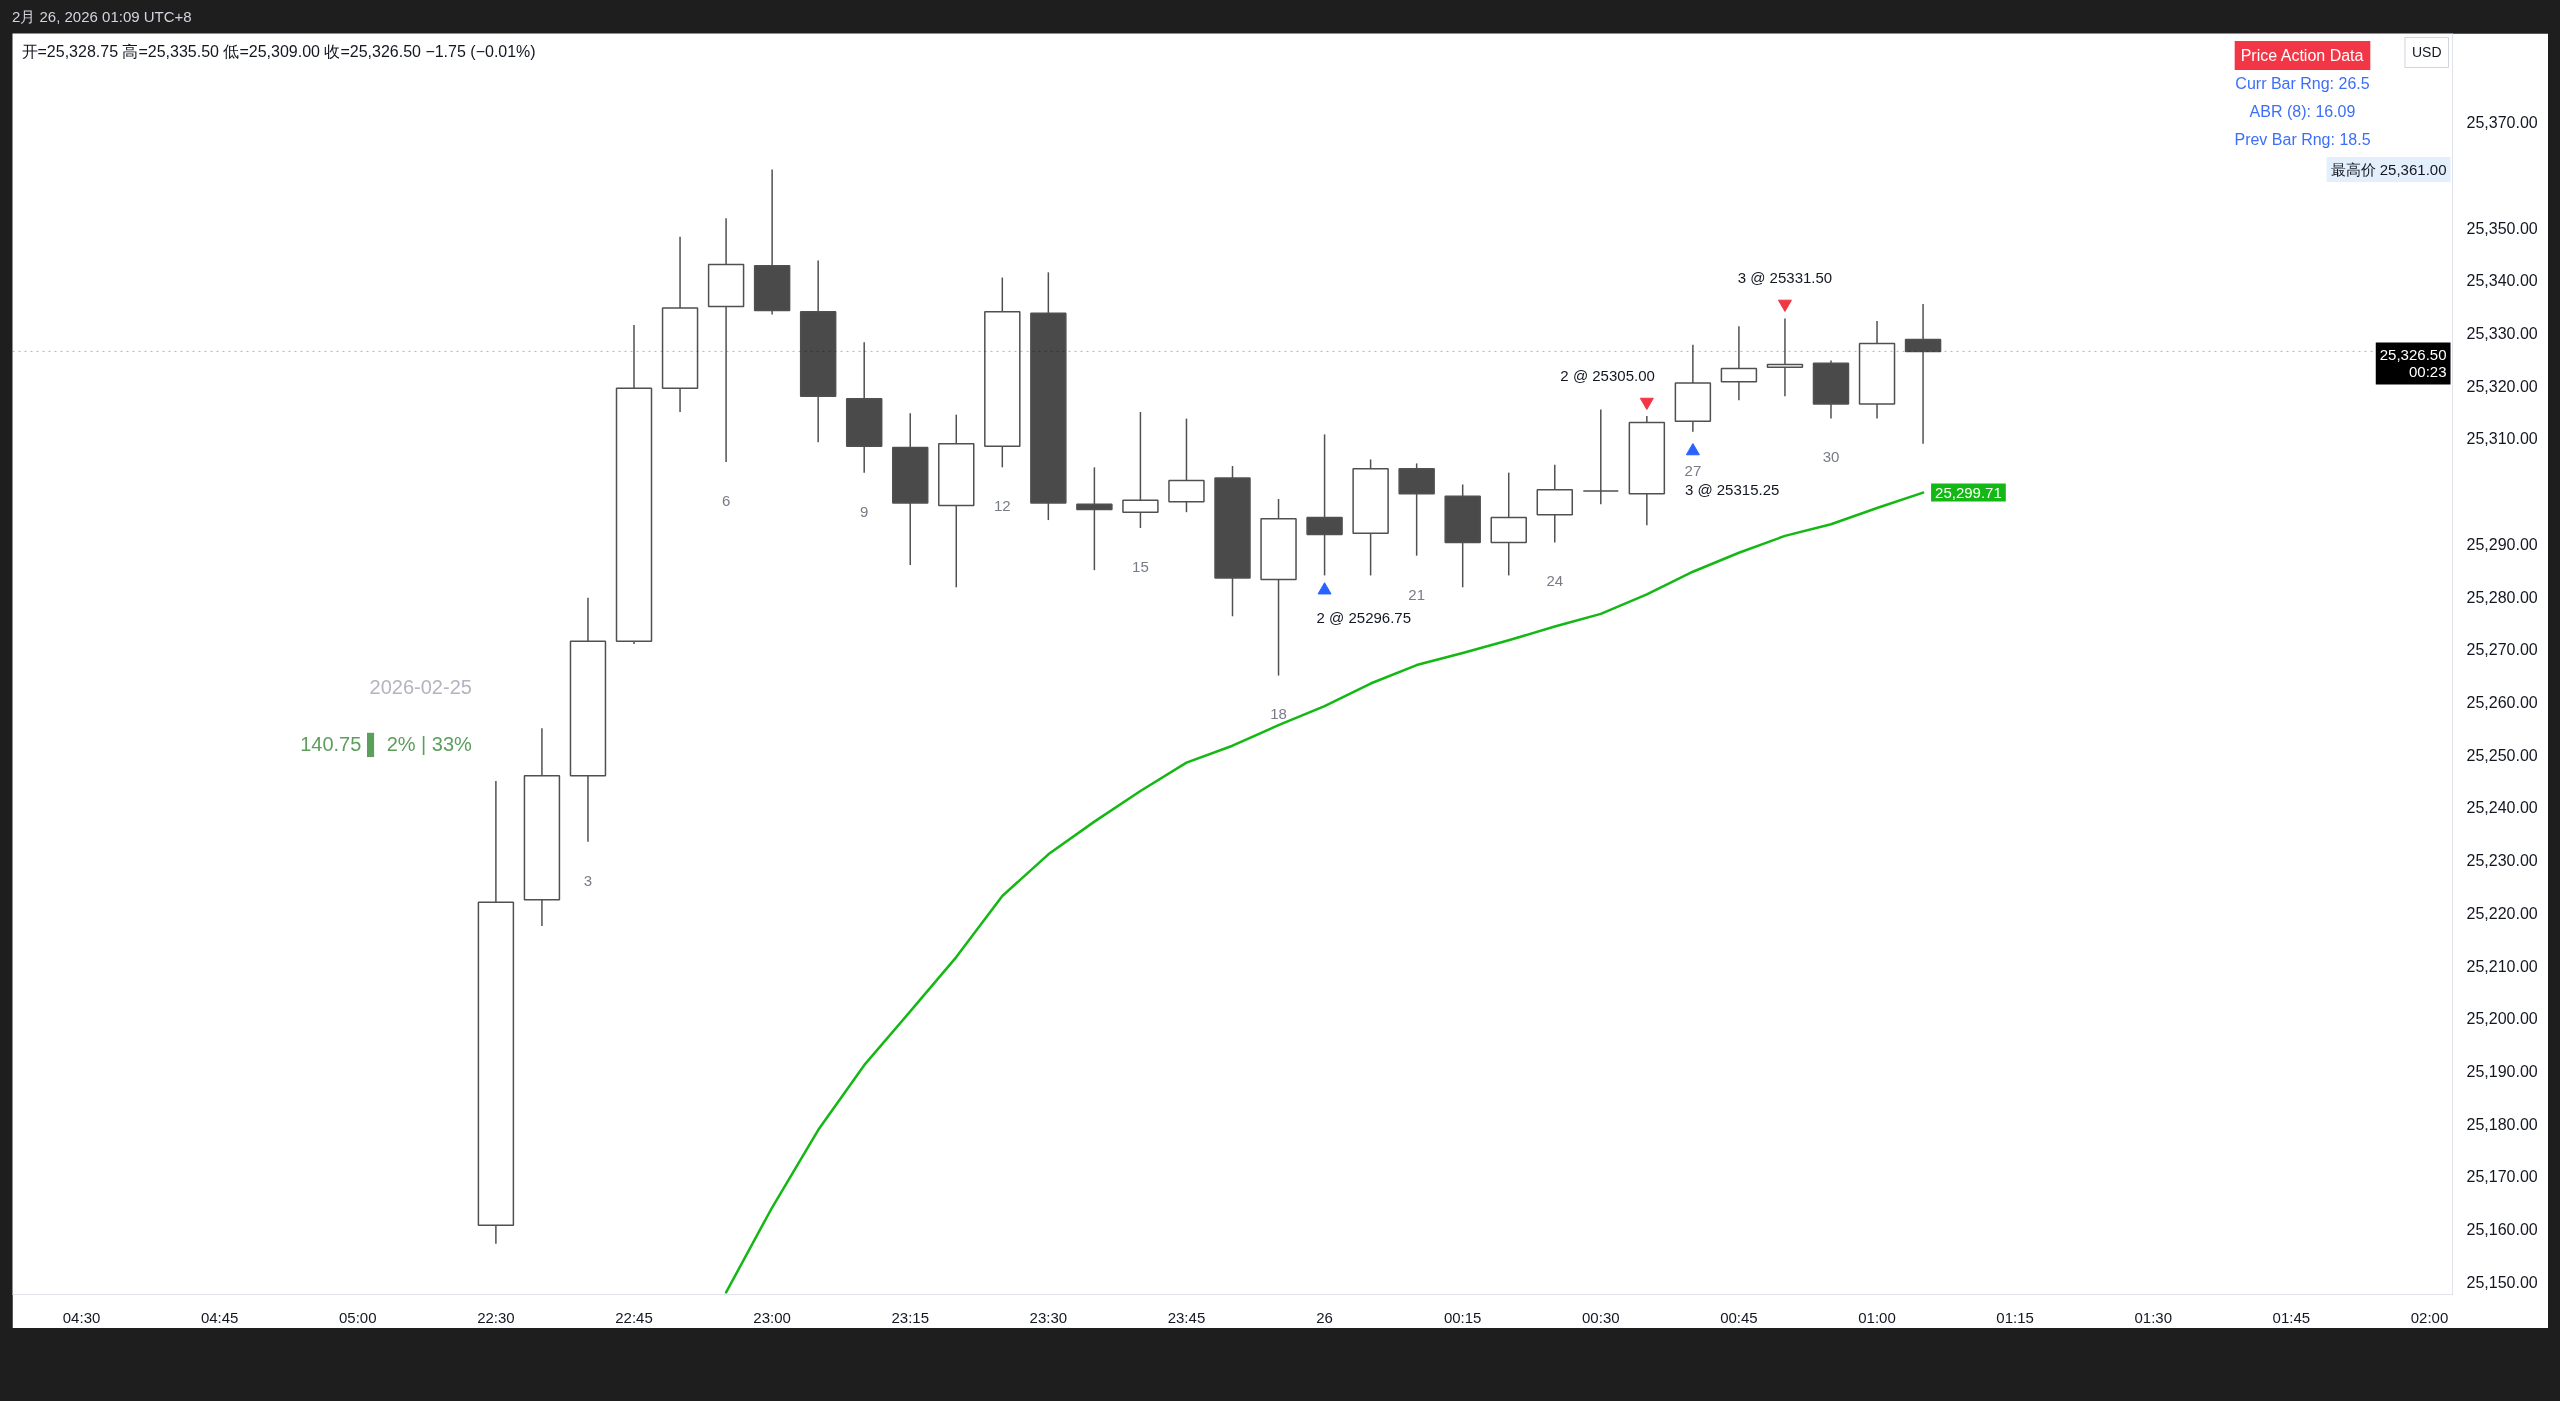  I want to click on data-label: 25,299.71, so click(1968, 492).